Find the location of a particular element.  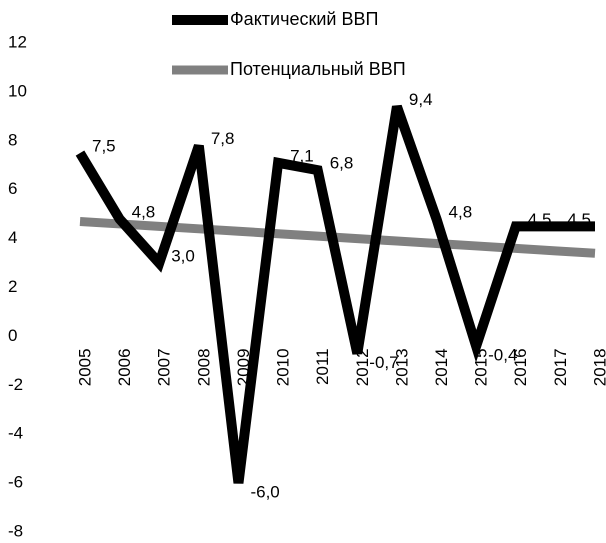

y-tick-label: 2 is located at coordinates (12, 286).